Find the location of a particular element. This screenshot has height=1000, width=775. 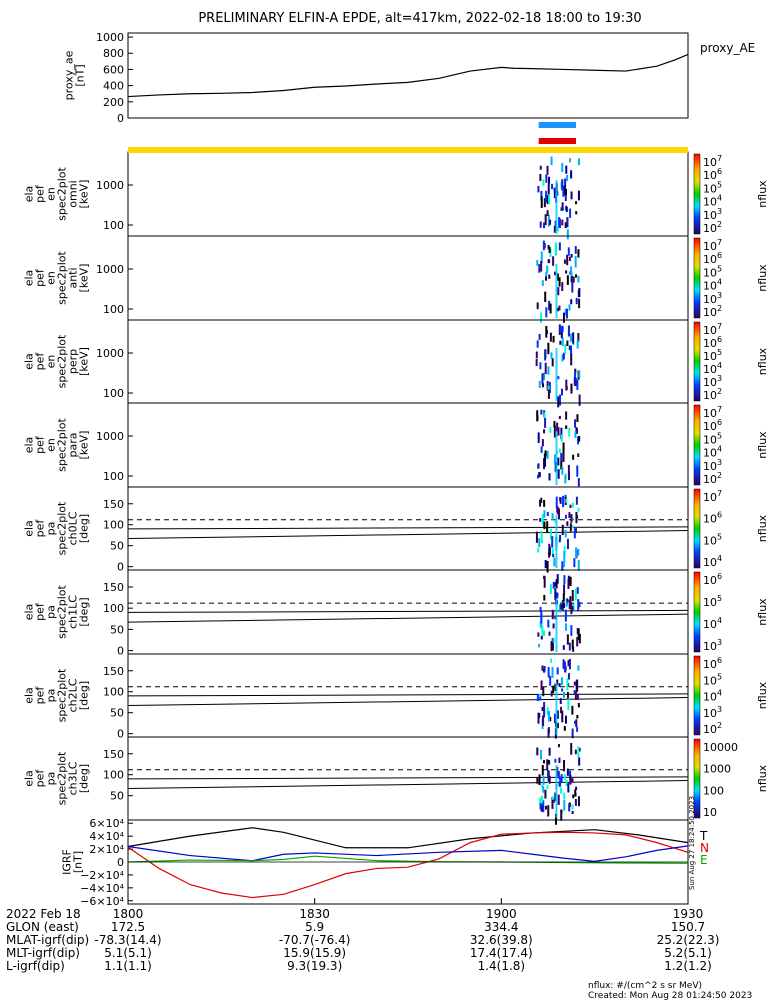

ylabel-line: IGRF is located at coordinates (67, 862).